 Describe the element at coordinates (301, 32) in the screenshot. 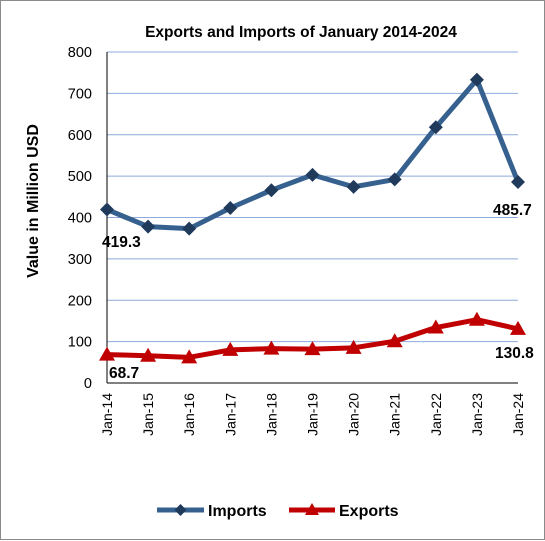

I see `chart-title: Exports and Imports of January 2014-2024` at that location.